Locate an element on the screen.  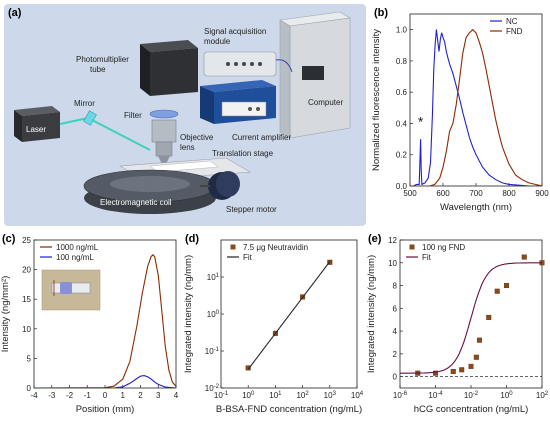
legend-label-c: 100 ng/mL is located at coordinates (75, 257).